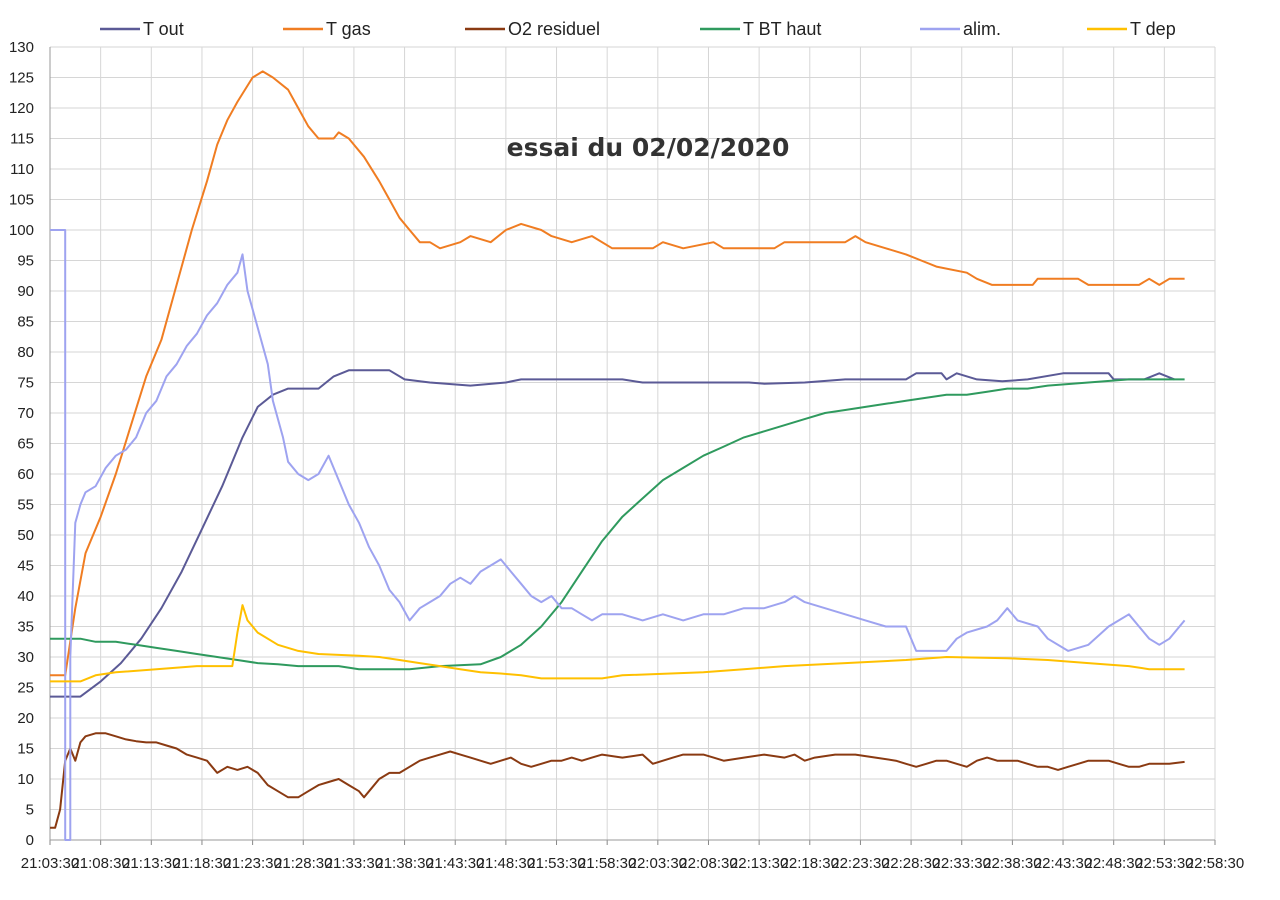 This screenshot has height=900, width=1280. What do you see at coordinates (25, 322) in the screenshot?
I see `y-tick-label: 85` at bounding box center [25, 322].